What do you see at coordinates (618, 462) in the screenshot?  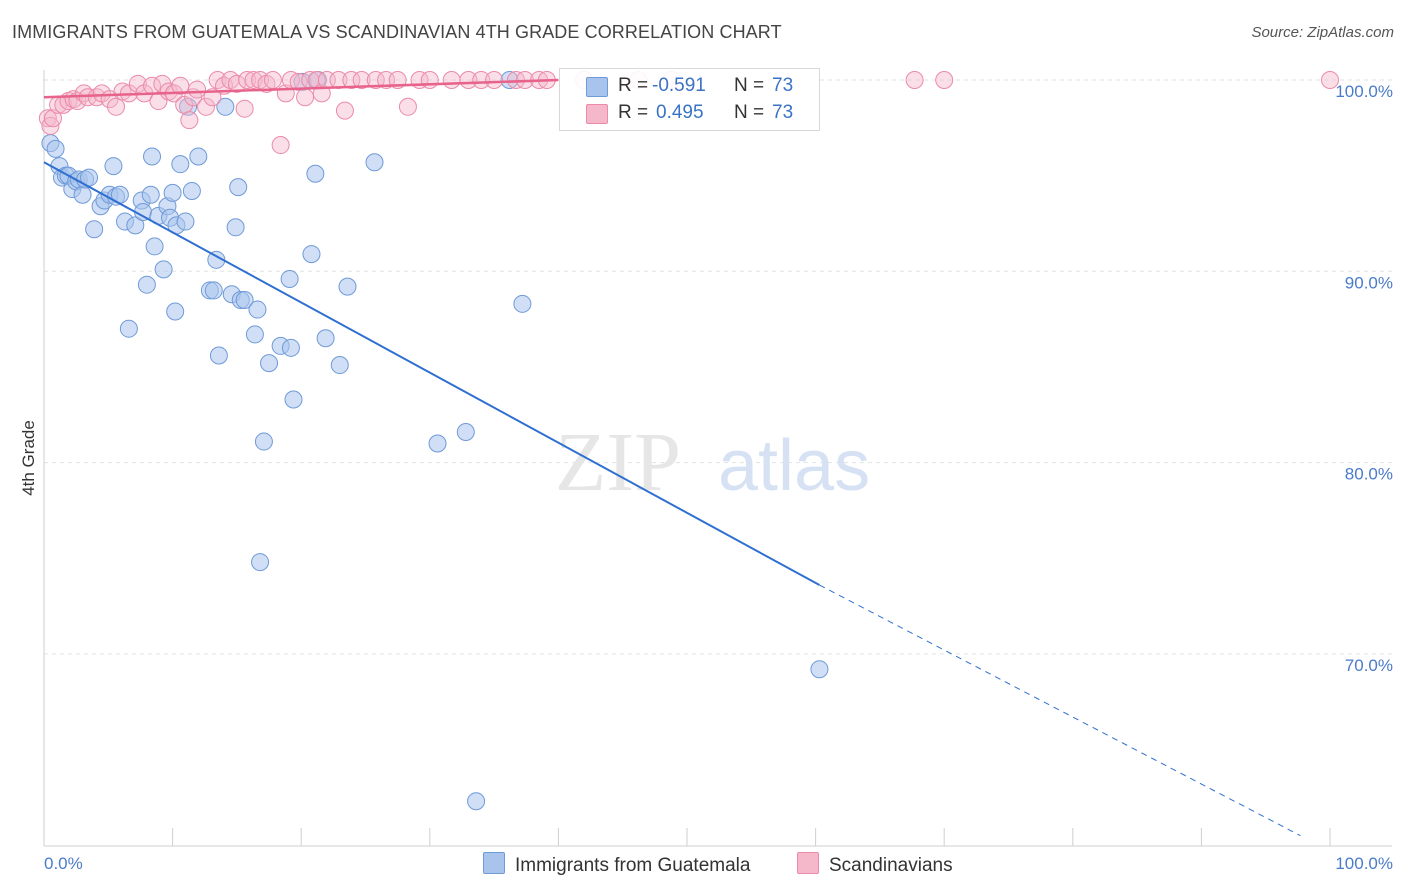 I see `watermark-zip: ZIP` at bounding box center [618, 462].